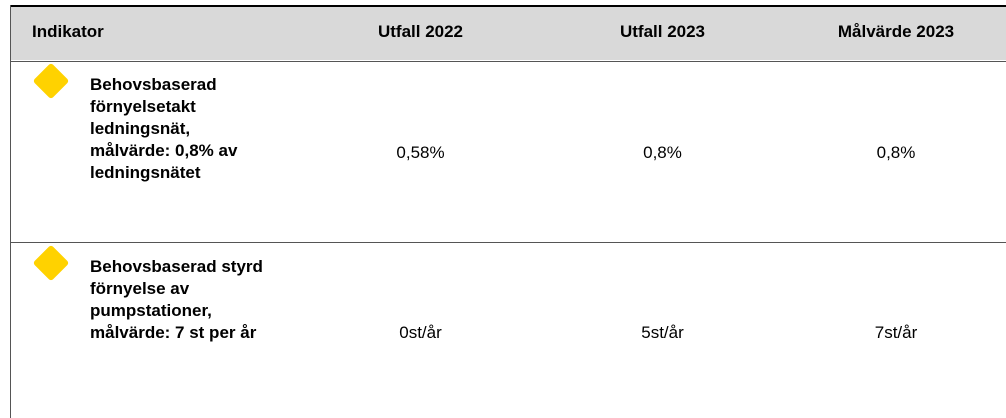 The height and width of the screenshot is (418, 1006). What do you see at coordinates (662, 31) in the screenshot?
I see `header-cell: Utfall 2023` at bounding box center [662, 31].